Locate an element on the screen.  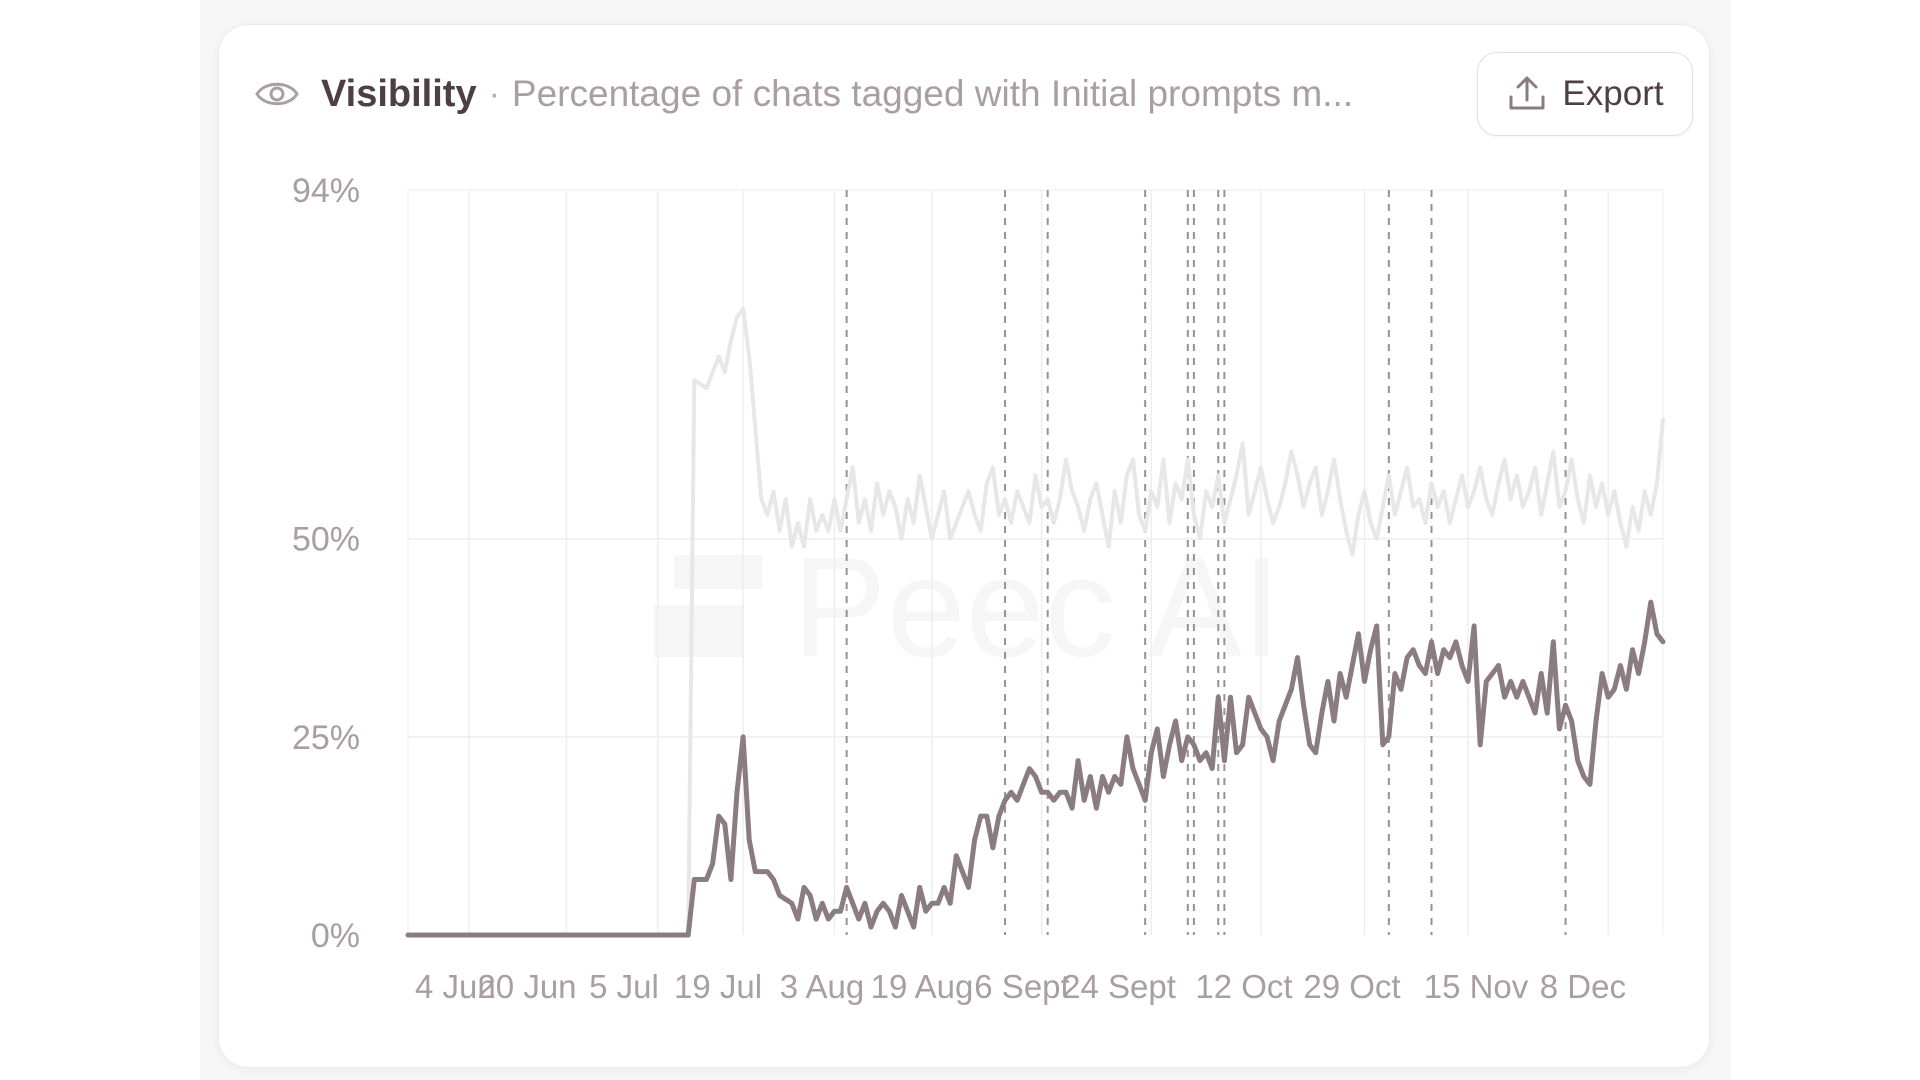
y-tick-label: 50% is located at coordinates (326, 540).